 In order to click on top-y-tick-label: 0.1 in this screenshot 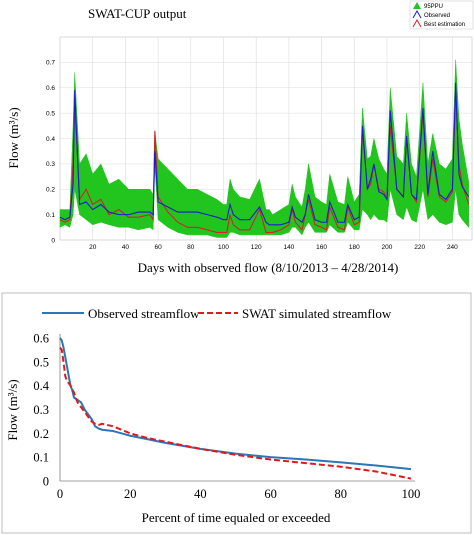, I will do `click(50, 215)`.